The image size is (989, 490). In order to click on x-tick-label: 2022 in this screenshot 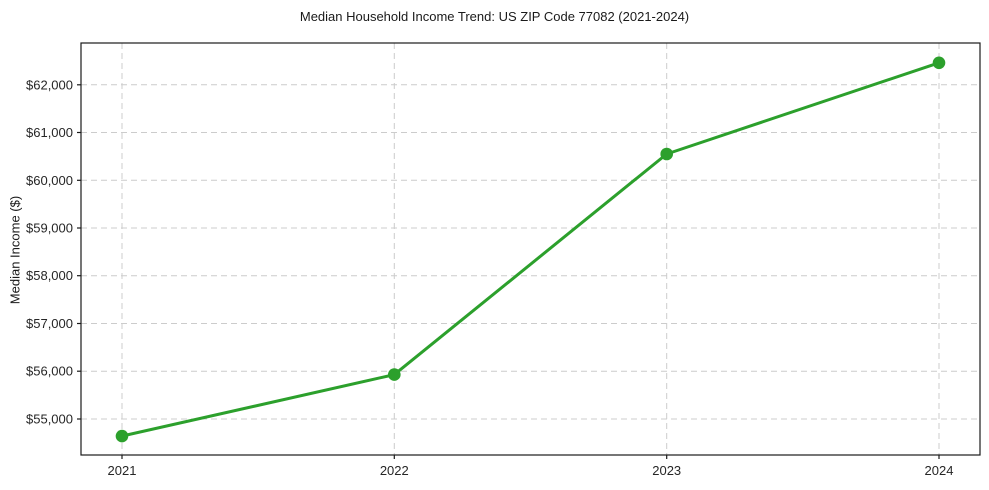, I will do `click(394, 470)`.